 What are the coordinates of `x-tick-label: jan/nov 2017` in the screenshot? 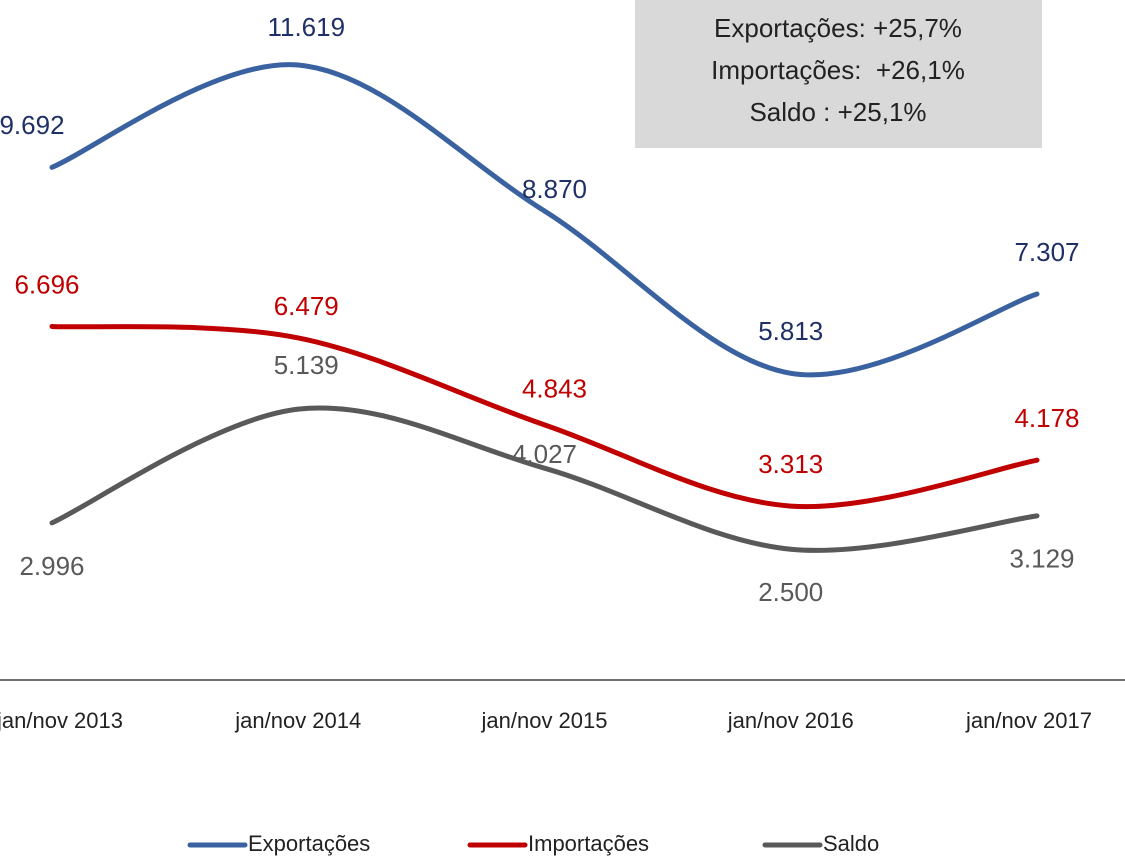 It's located at (1028, 720).